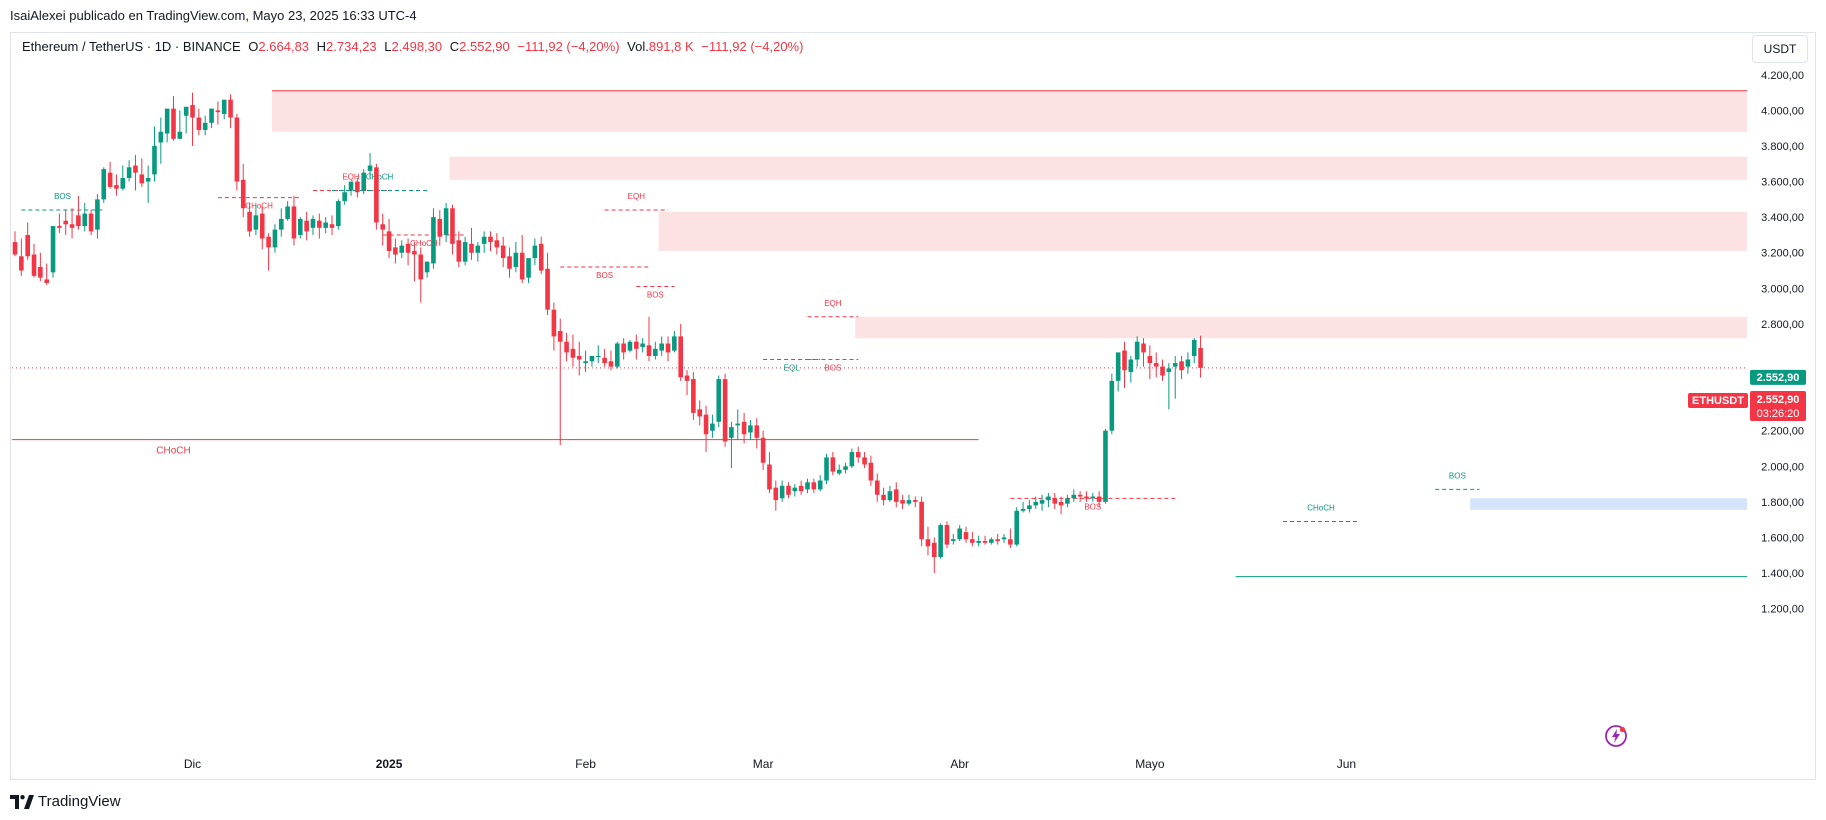 This screenshot has height=820, width=1826. Describe the element at coordinates (131, 46) in the screenshot. I see `symbol-title: Ethereum / TetherUS · 1D · BINANCE` at that location.